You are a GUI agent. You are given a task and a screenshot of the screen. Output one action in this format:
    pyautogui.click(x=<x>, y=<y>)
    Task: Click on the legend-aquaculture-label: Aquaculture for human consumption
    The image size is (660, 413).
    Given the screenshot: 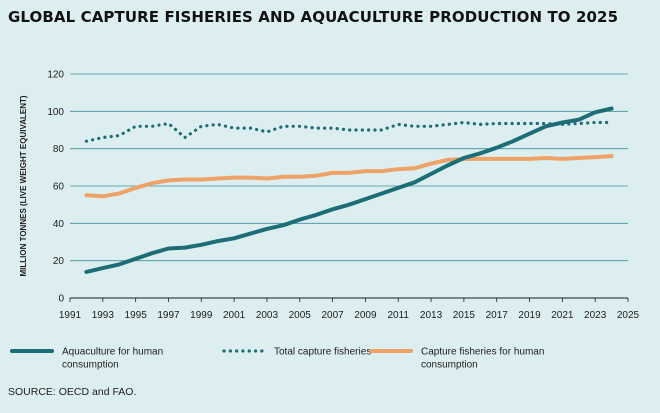 What is the action you would take?
    pyautogui.click(x=112, y=359)
    